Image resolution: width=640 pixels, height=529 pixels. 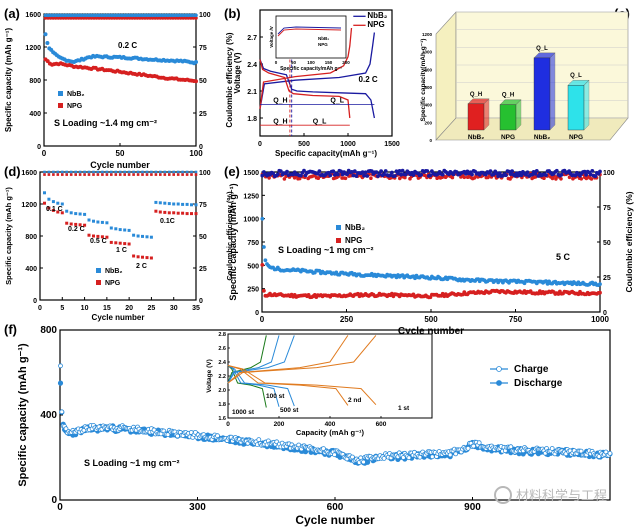 What do you see at coordinates (243, 412) in the screenshot?
I see `f-inset-curve-label: 1000 st` at bounding box center [243, 412].